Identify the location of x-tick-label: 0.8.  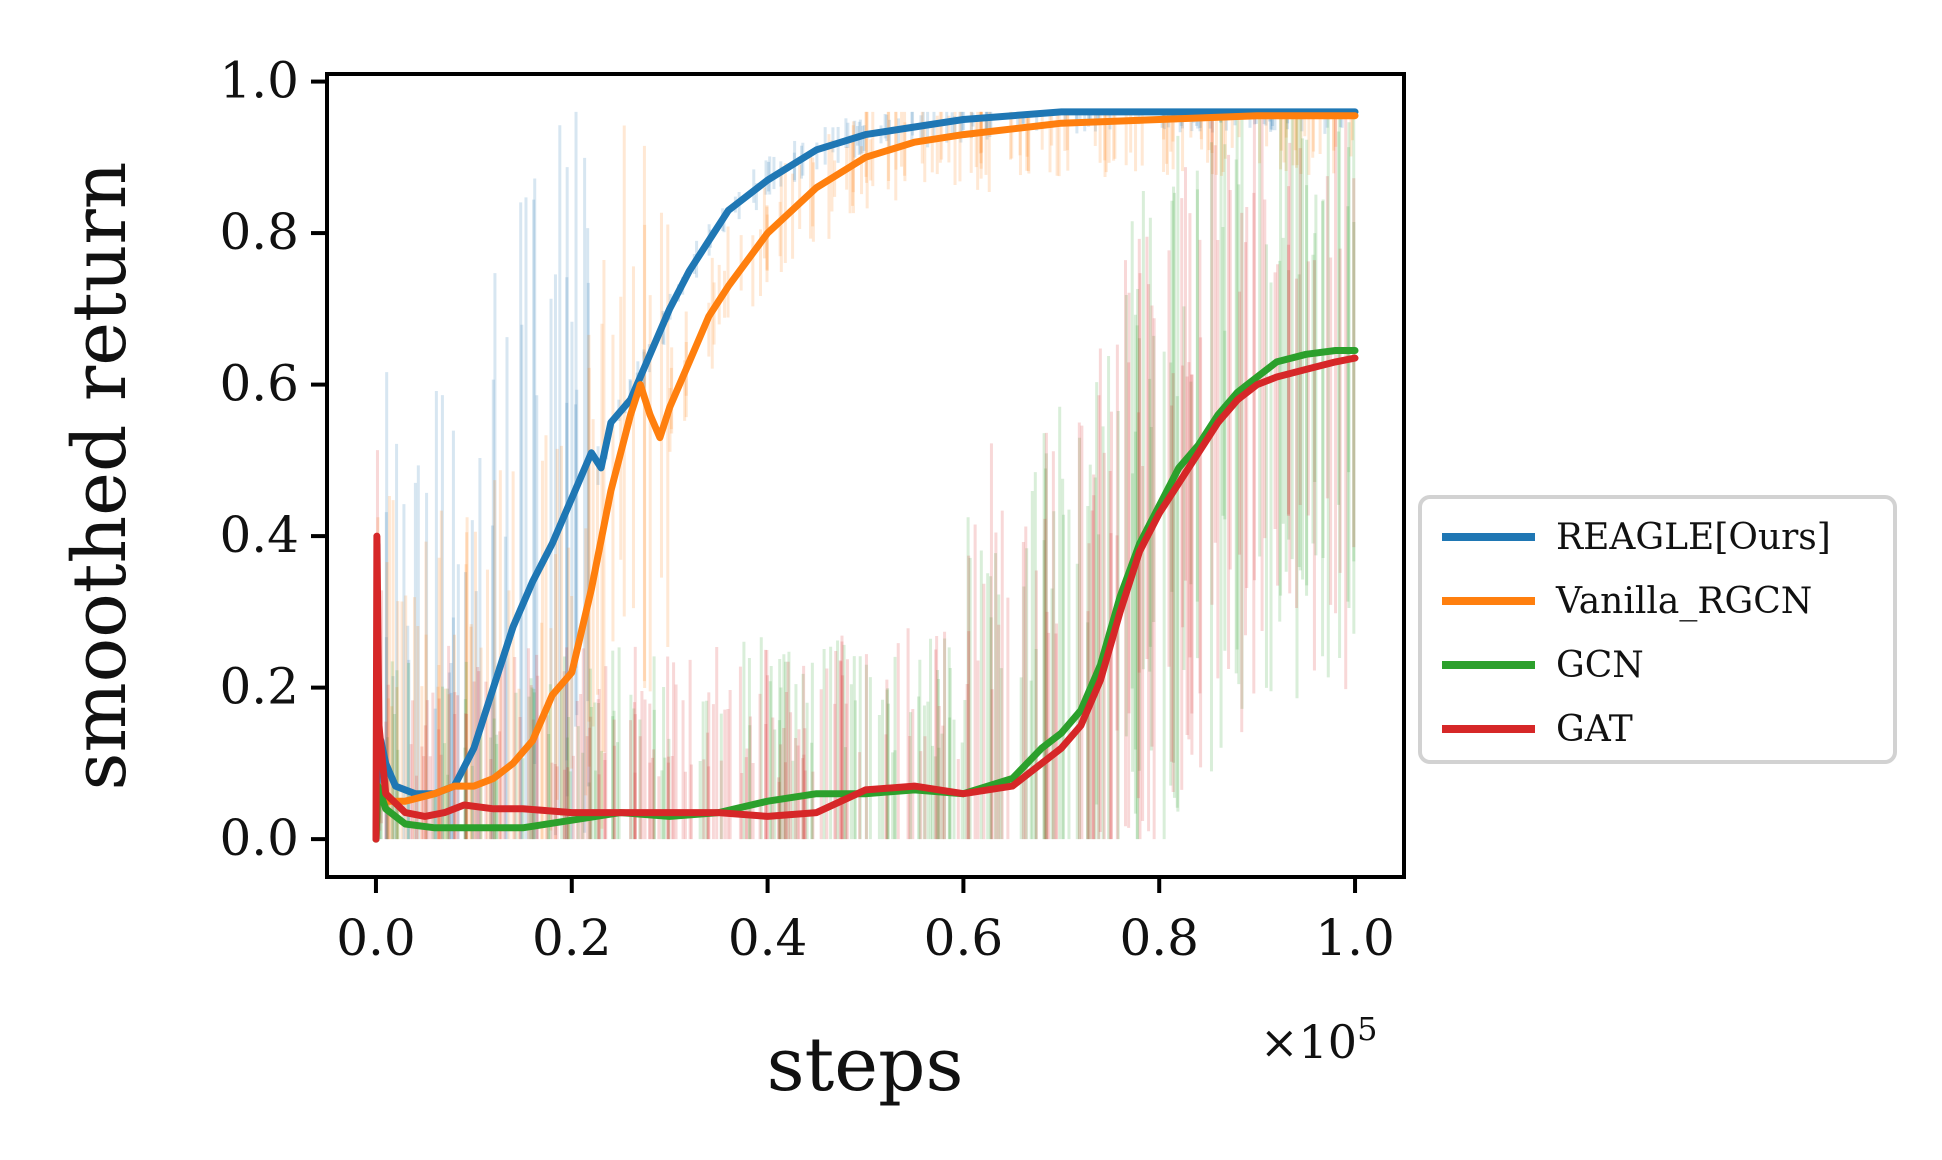
(1159, 938).